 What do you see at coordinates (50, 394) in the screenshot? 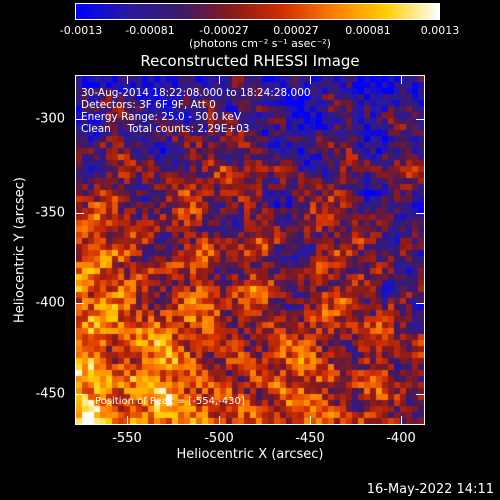
I see `y-tick-label: -450` at bounding box center [50, 394].